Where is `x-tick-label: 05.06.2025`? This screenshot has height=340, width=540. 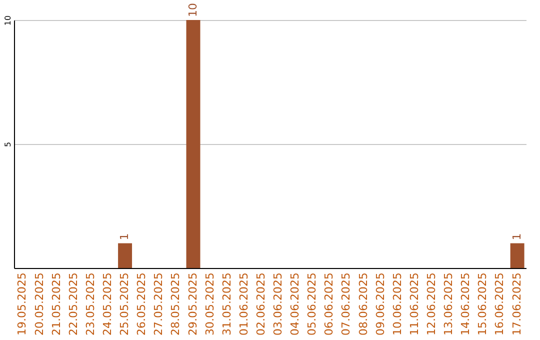
x-tick-label: 05.06.2025 is located at coordinates (312, 304).